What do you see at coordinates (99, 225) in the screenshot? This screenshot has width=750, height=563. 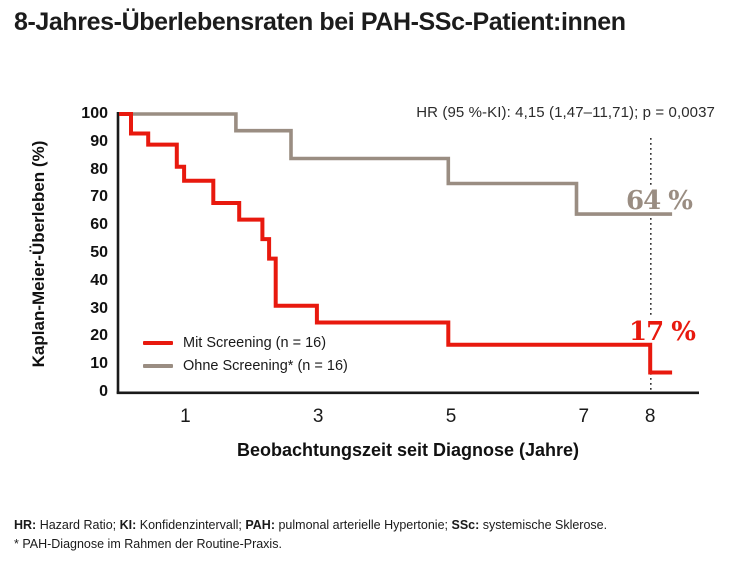 I see `y-tick-label: 60` at bounding box center [99, 225].